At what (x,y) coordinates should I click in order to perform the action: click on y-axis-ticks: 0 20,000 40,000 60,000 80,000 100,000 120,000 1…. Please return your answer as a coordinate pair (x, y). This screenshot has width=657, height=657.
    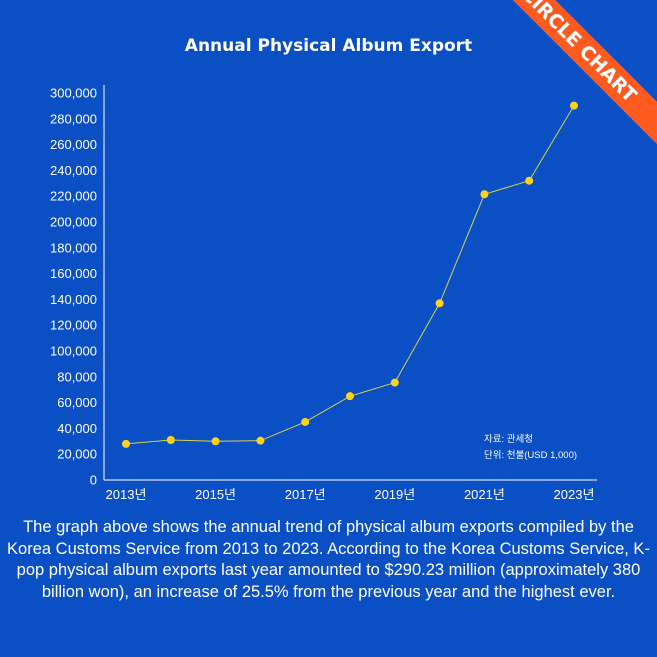
    Looking at the image, I should click on (73, 287).